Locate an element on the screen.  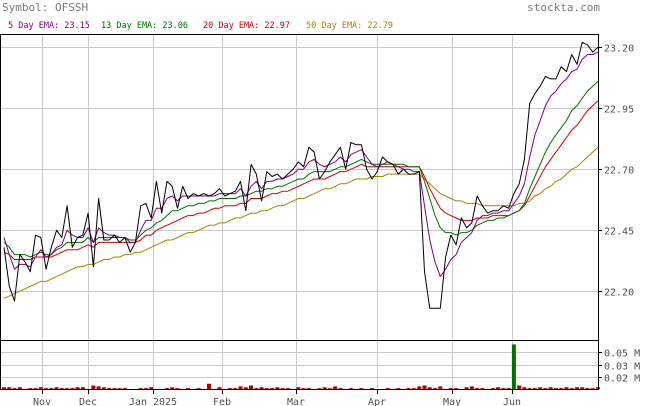
legend-entry: 50 Day EMA: 22.79 is located at coordinates (349, 26).